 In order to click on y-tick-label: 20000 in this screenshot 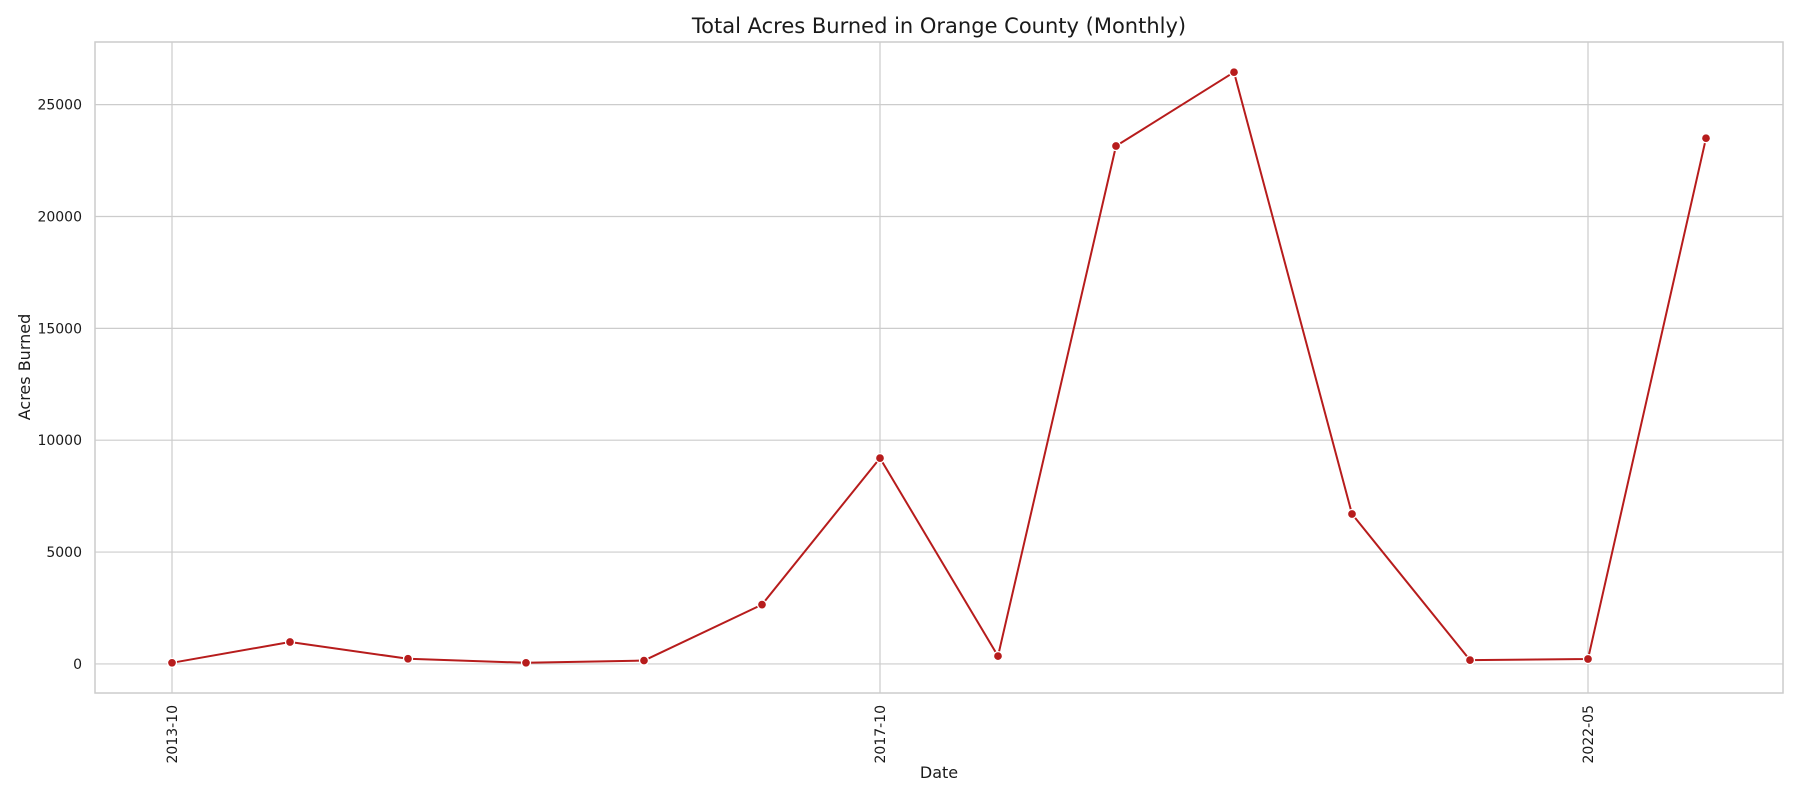, I will do `click(59, 217)`.